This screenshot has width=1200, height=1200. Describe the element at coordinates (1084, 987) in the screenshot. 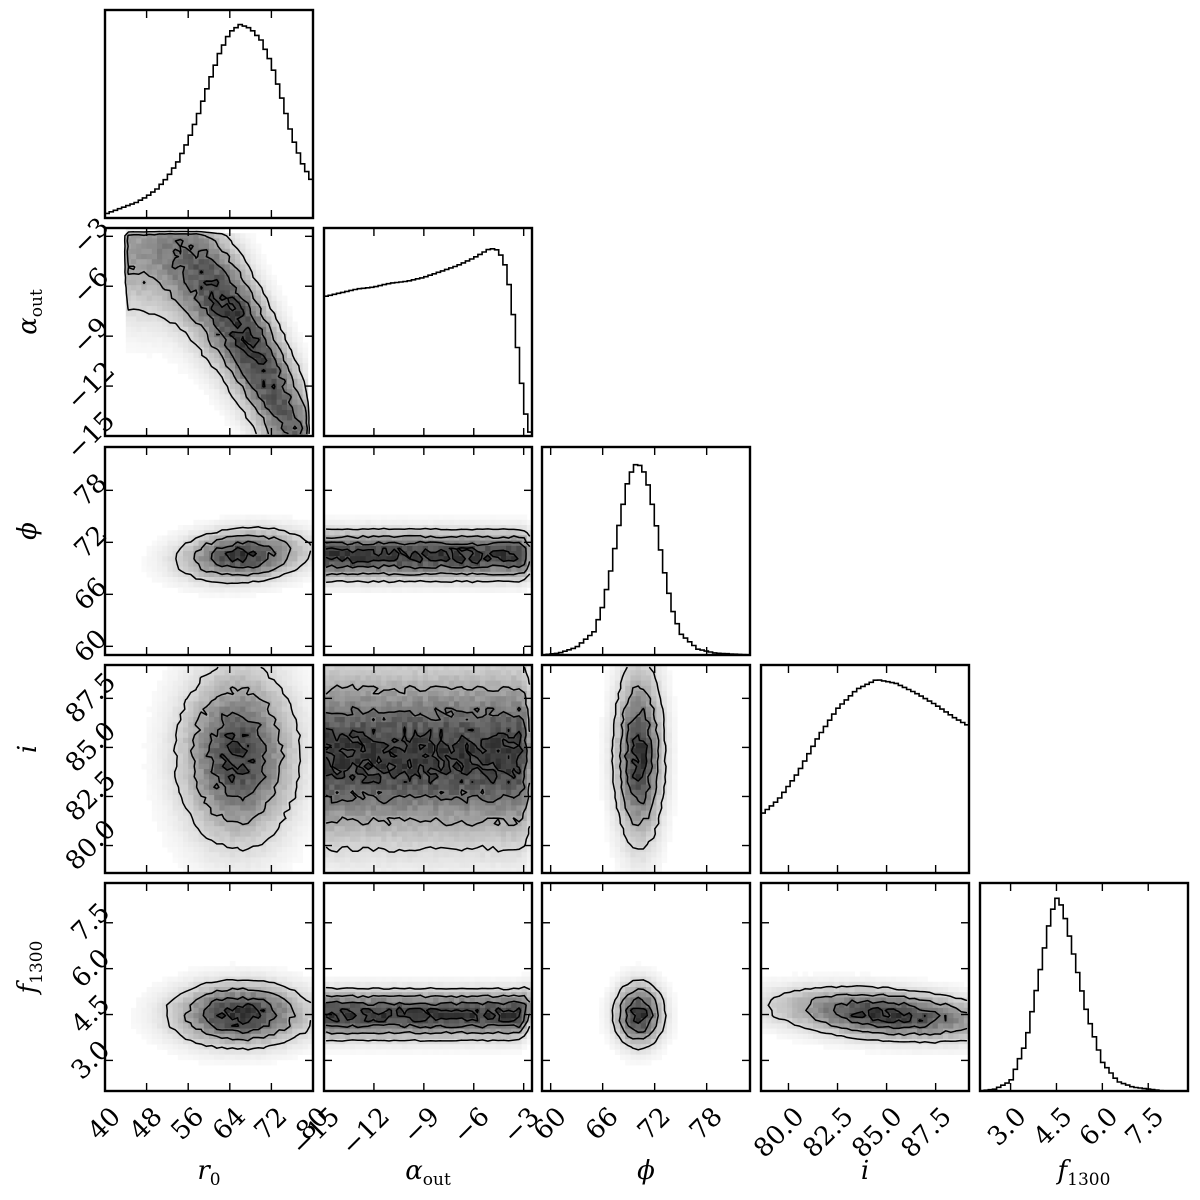

I see `histogram-panel-f1300` at that location.